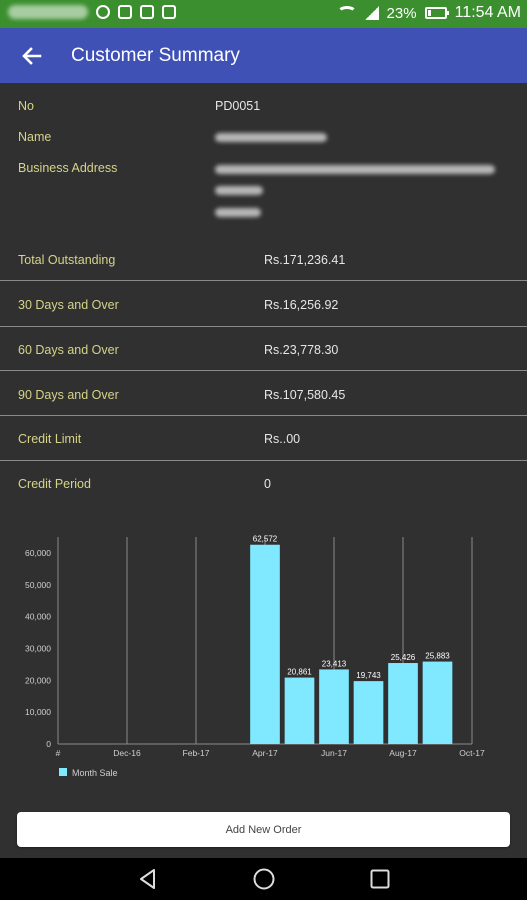  What do you see at coordinates (371, 13) in the screenshot?
I see `signal-icon` at bounding box center [371, 13].